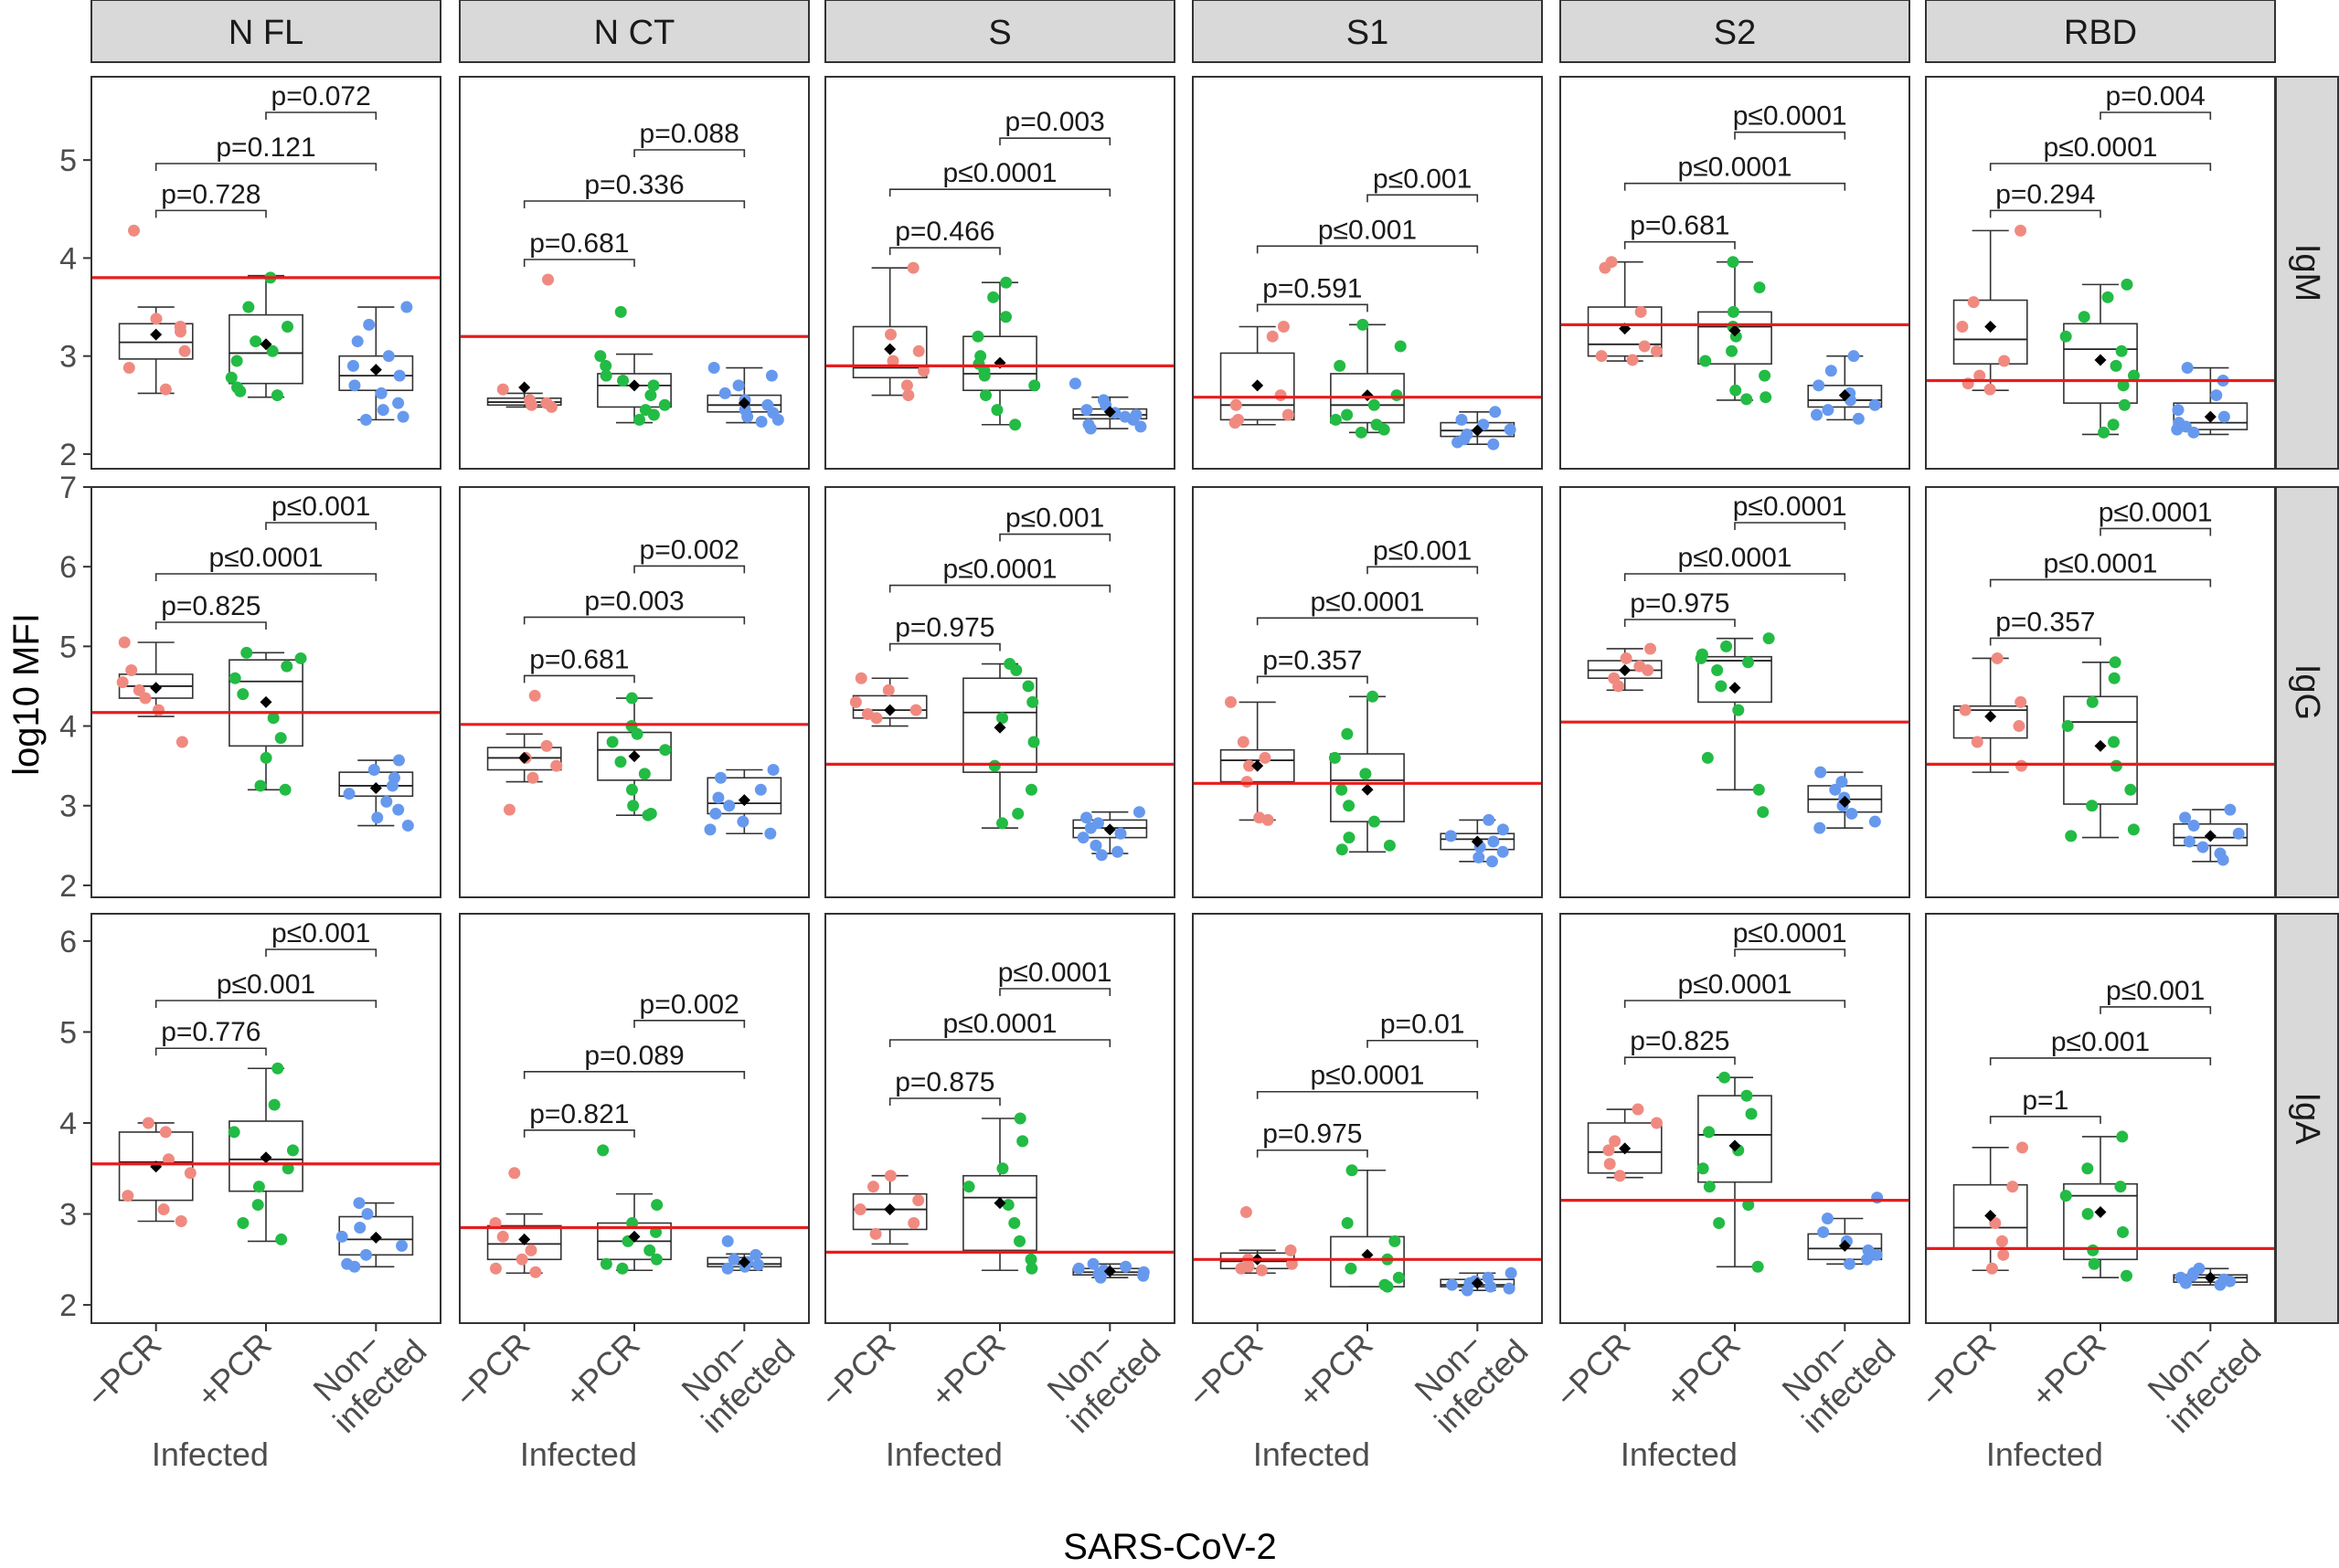 The image size is (2339, 1568). What do you see at coordinates (2307, 692) in the screenshot?
I see `row-strip-label: IgG` at bounding box center [2307, 692].